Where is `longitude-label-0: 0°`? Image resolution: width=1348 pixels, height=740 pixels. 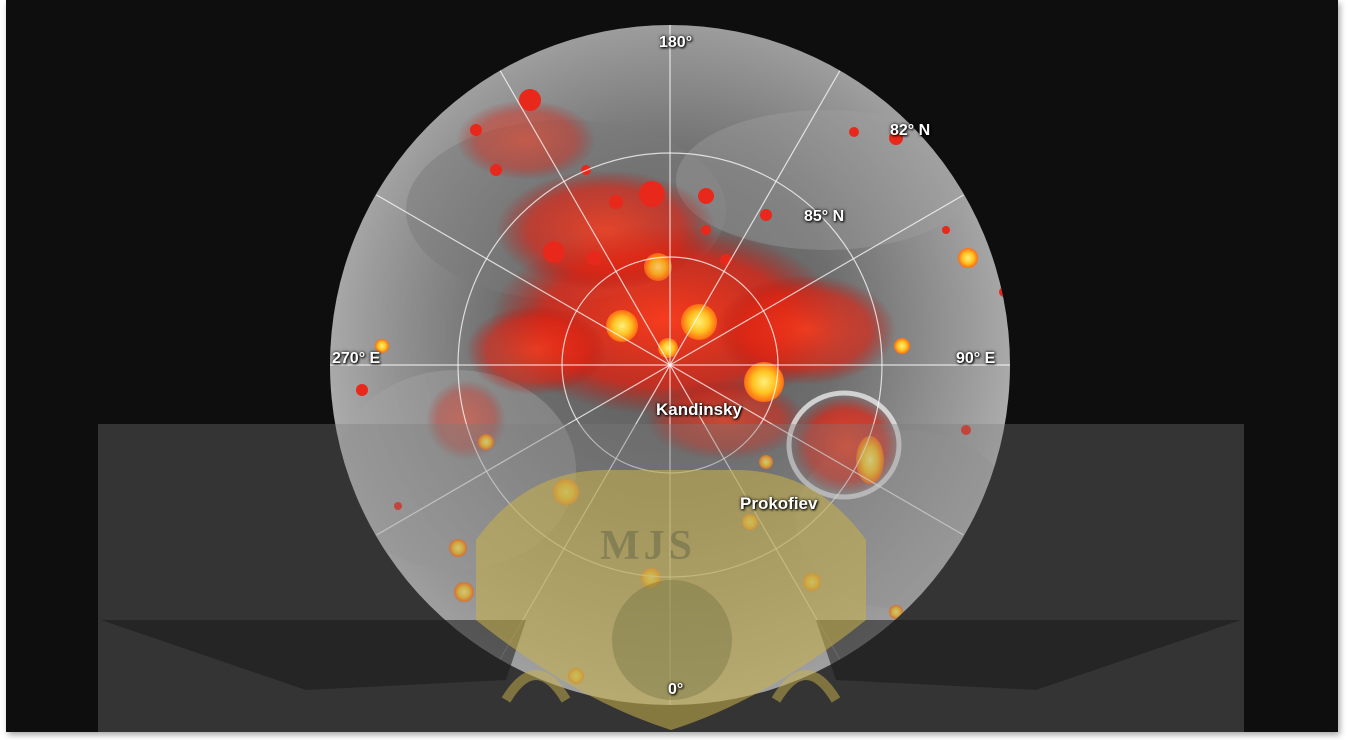
longitude-label-0: 0° is located at coordinates (675, 690).